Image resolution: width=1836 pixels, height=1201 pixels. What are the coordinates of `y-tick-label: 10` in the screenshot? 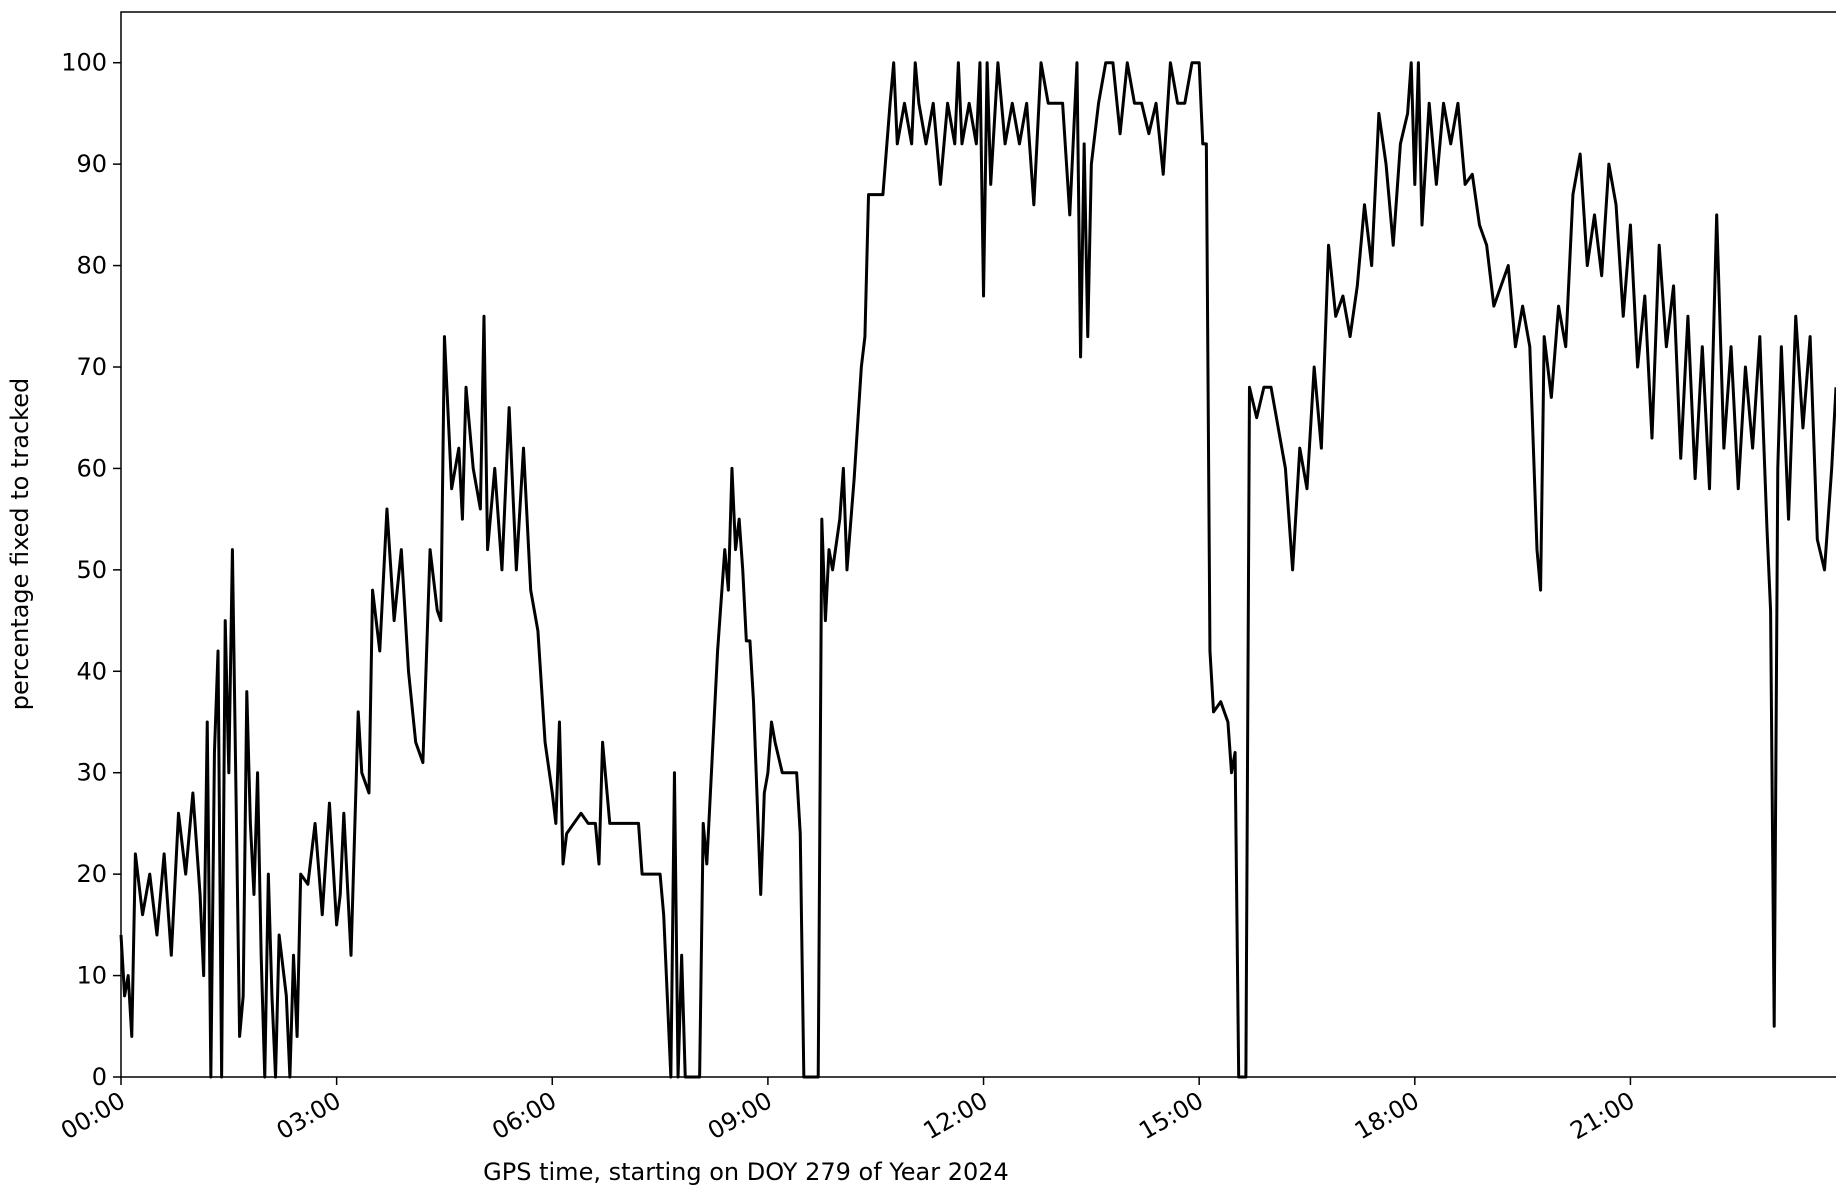 It's located at (91, 976).